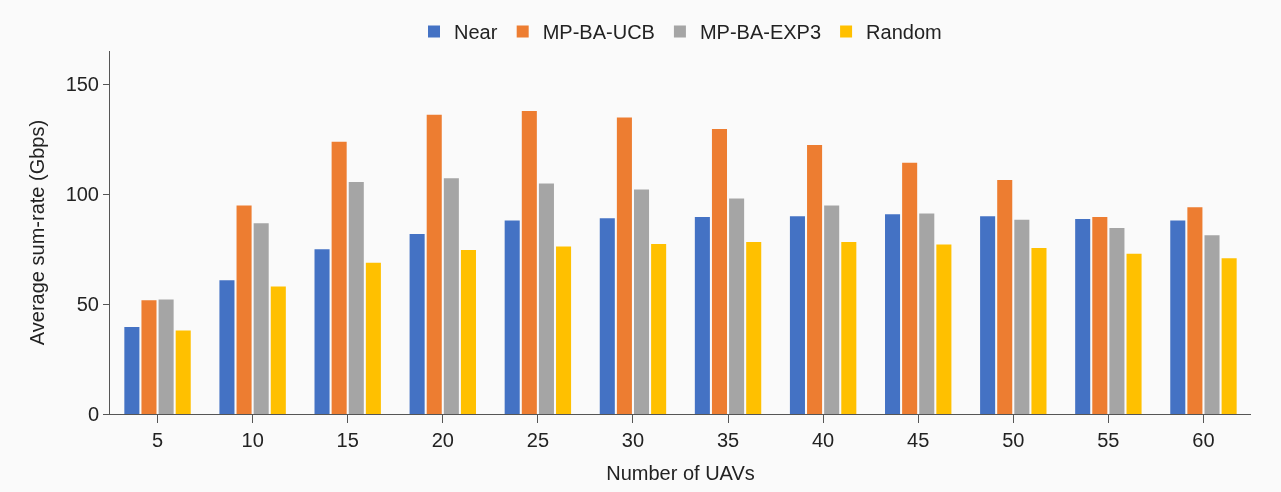 The height and width of the screenshot is (492, 1281). What do you see at coordinates (252, 440) in the screenshot?
I see `x-tick-label: 10` at bounding box center [252, 440].